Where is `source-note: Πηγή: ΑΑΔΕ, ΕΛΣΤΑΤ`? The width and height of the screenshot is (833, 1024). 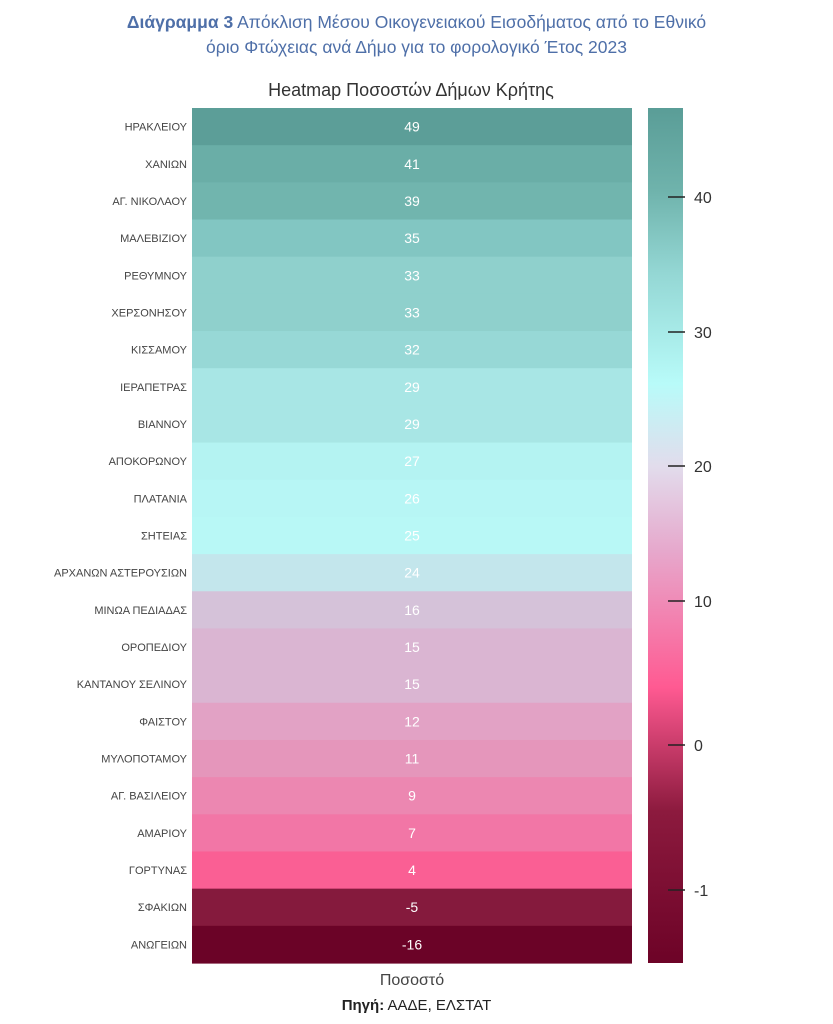
source-note: Πηγή: ΑΑΔΕ, ΕΛΣΤΑΤ is located at coordinates (416, 1005).